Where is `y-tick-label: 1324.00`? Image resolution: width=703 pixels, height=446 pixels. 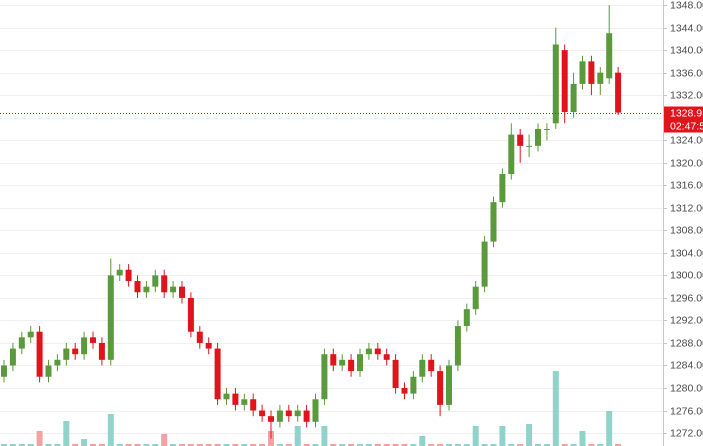
y-tick-label: 1324.00 is located at coordinates (686, 140).